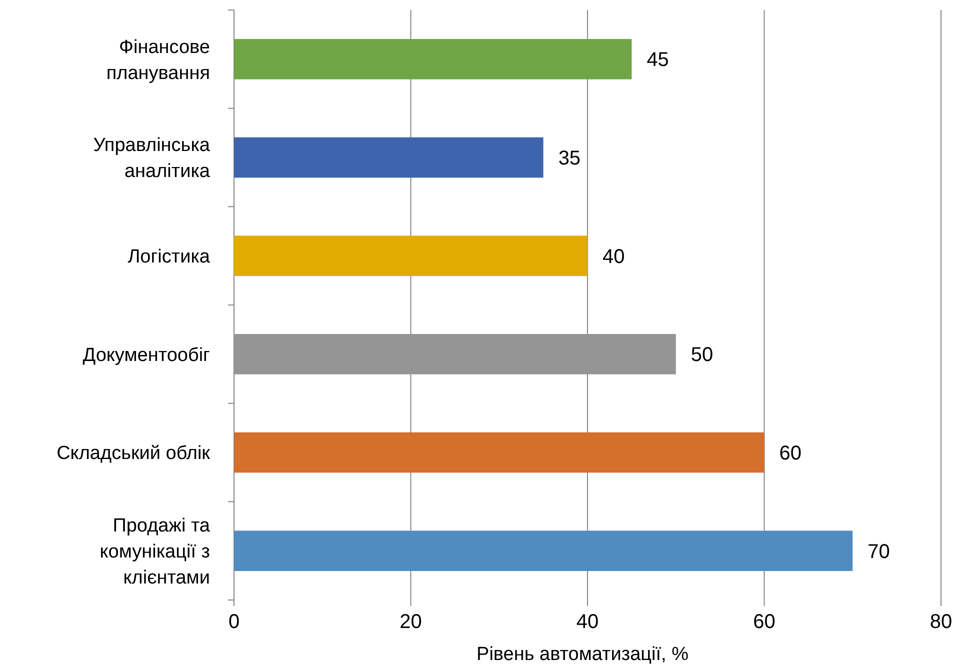 This screenshot has height=668, width=956. Describe the element at coordinates (151, 158) in the screenshot. I see `y-tick-label: Управлінська аналітика` at that location.